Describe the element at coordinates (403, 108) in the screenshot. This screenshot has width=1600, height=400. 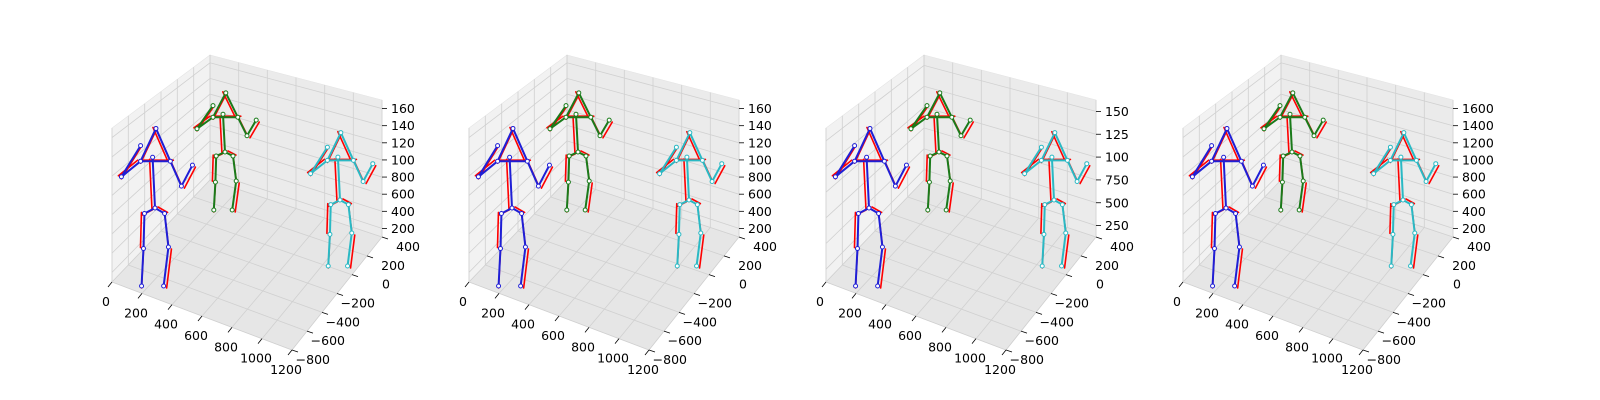
I see `z-tick-label: 160` at that location.